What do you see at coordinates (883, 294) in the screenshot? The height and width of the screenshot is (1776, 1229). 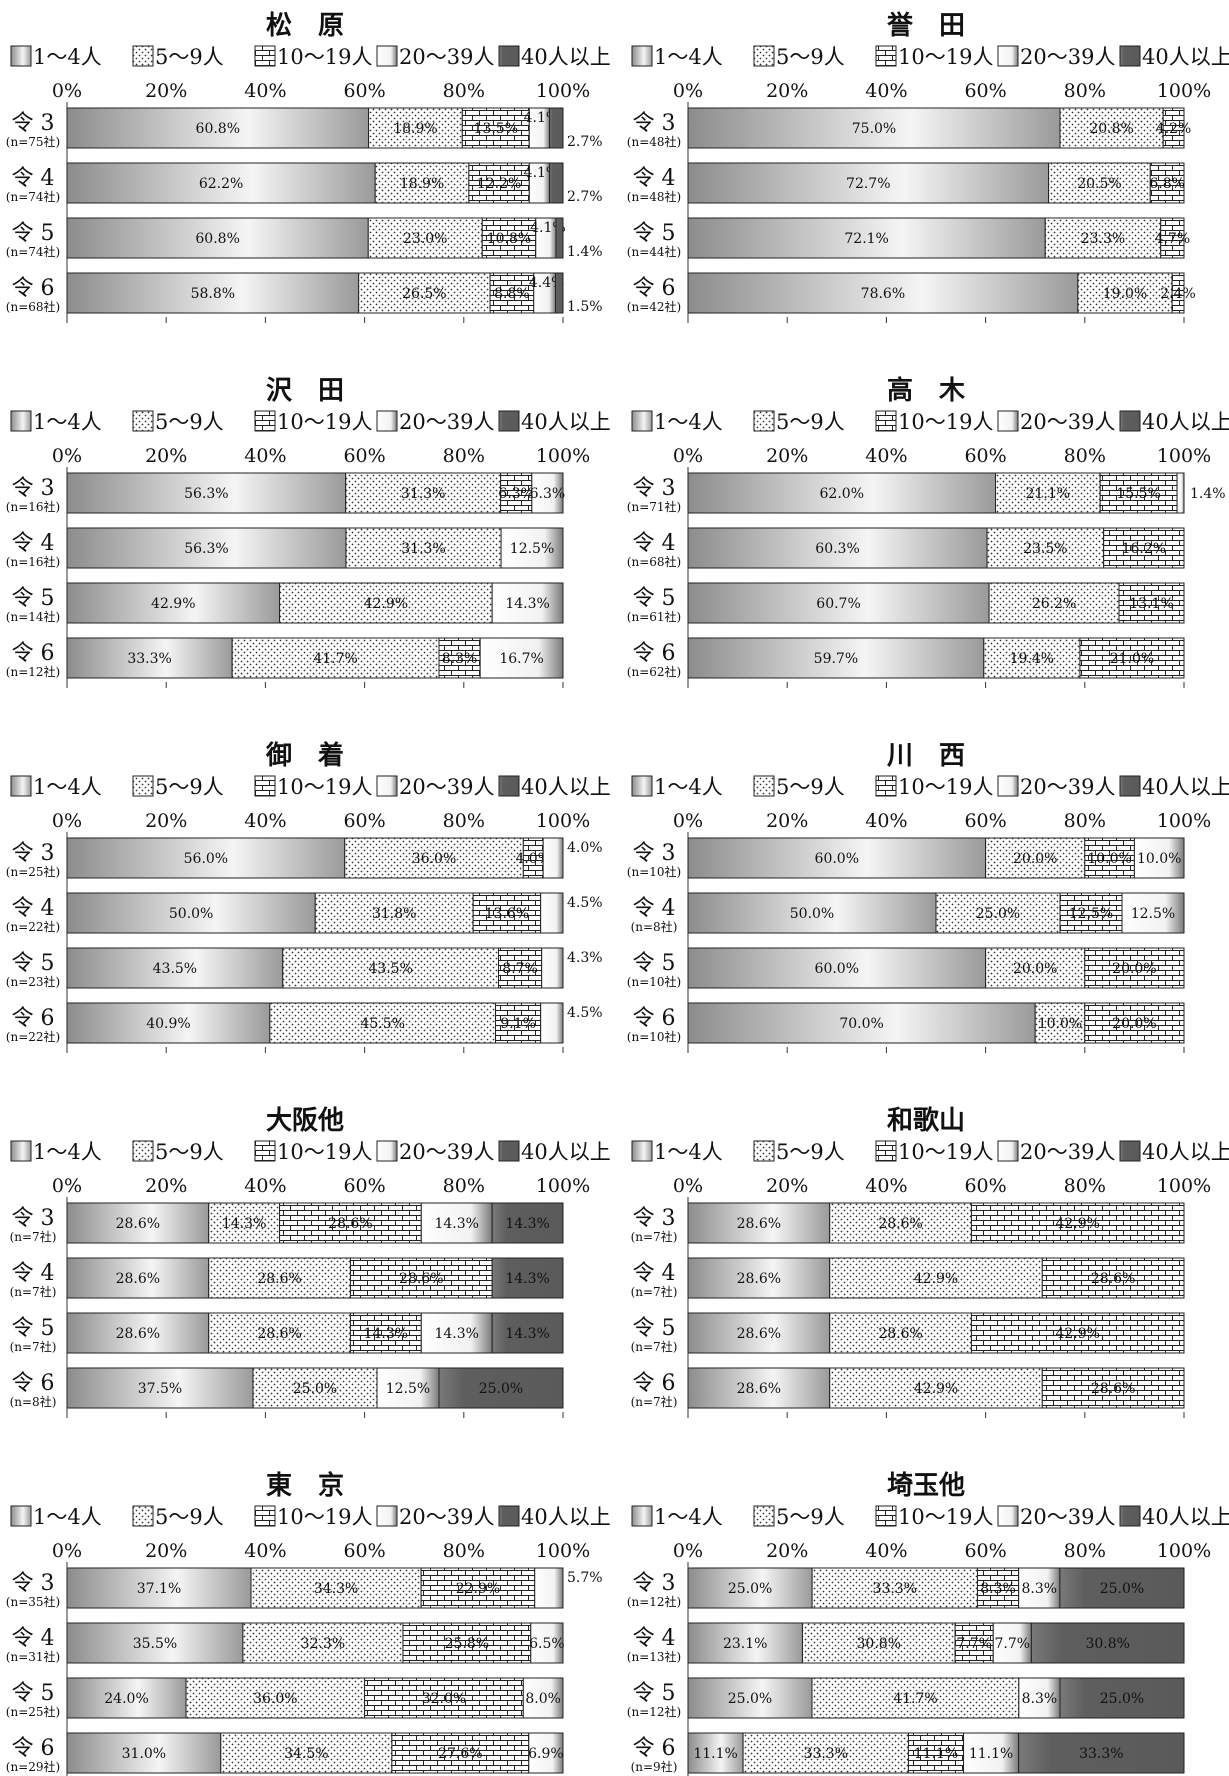 I see `data-label: 78.6%` at bounding box center [883, 294].